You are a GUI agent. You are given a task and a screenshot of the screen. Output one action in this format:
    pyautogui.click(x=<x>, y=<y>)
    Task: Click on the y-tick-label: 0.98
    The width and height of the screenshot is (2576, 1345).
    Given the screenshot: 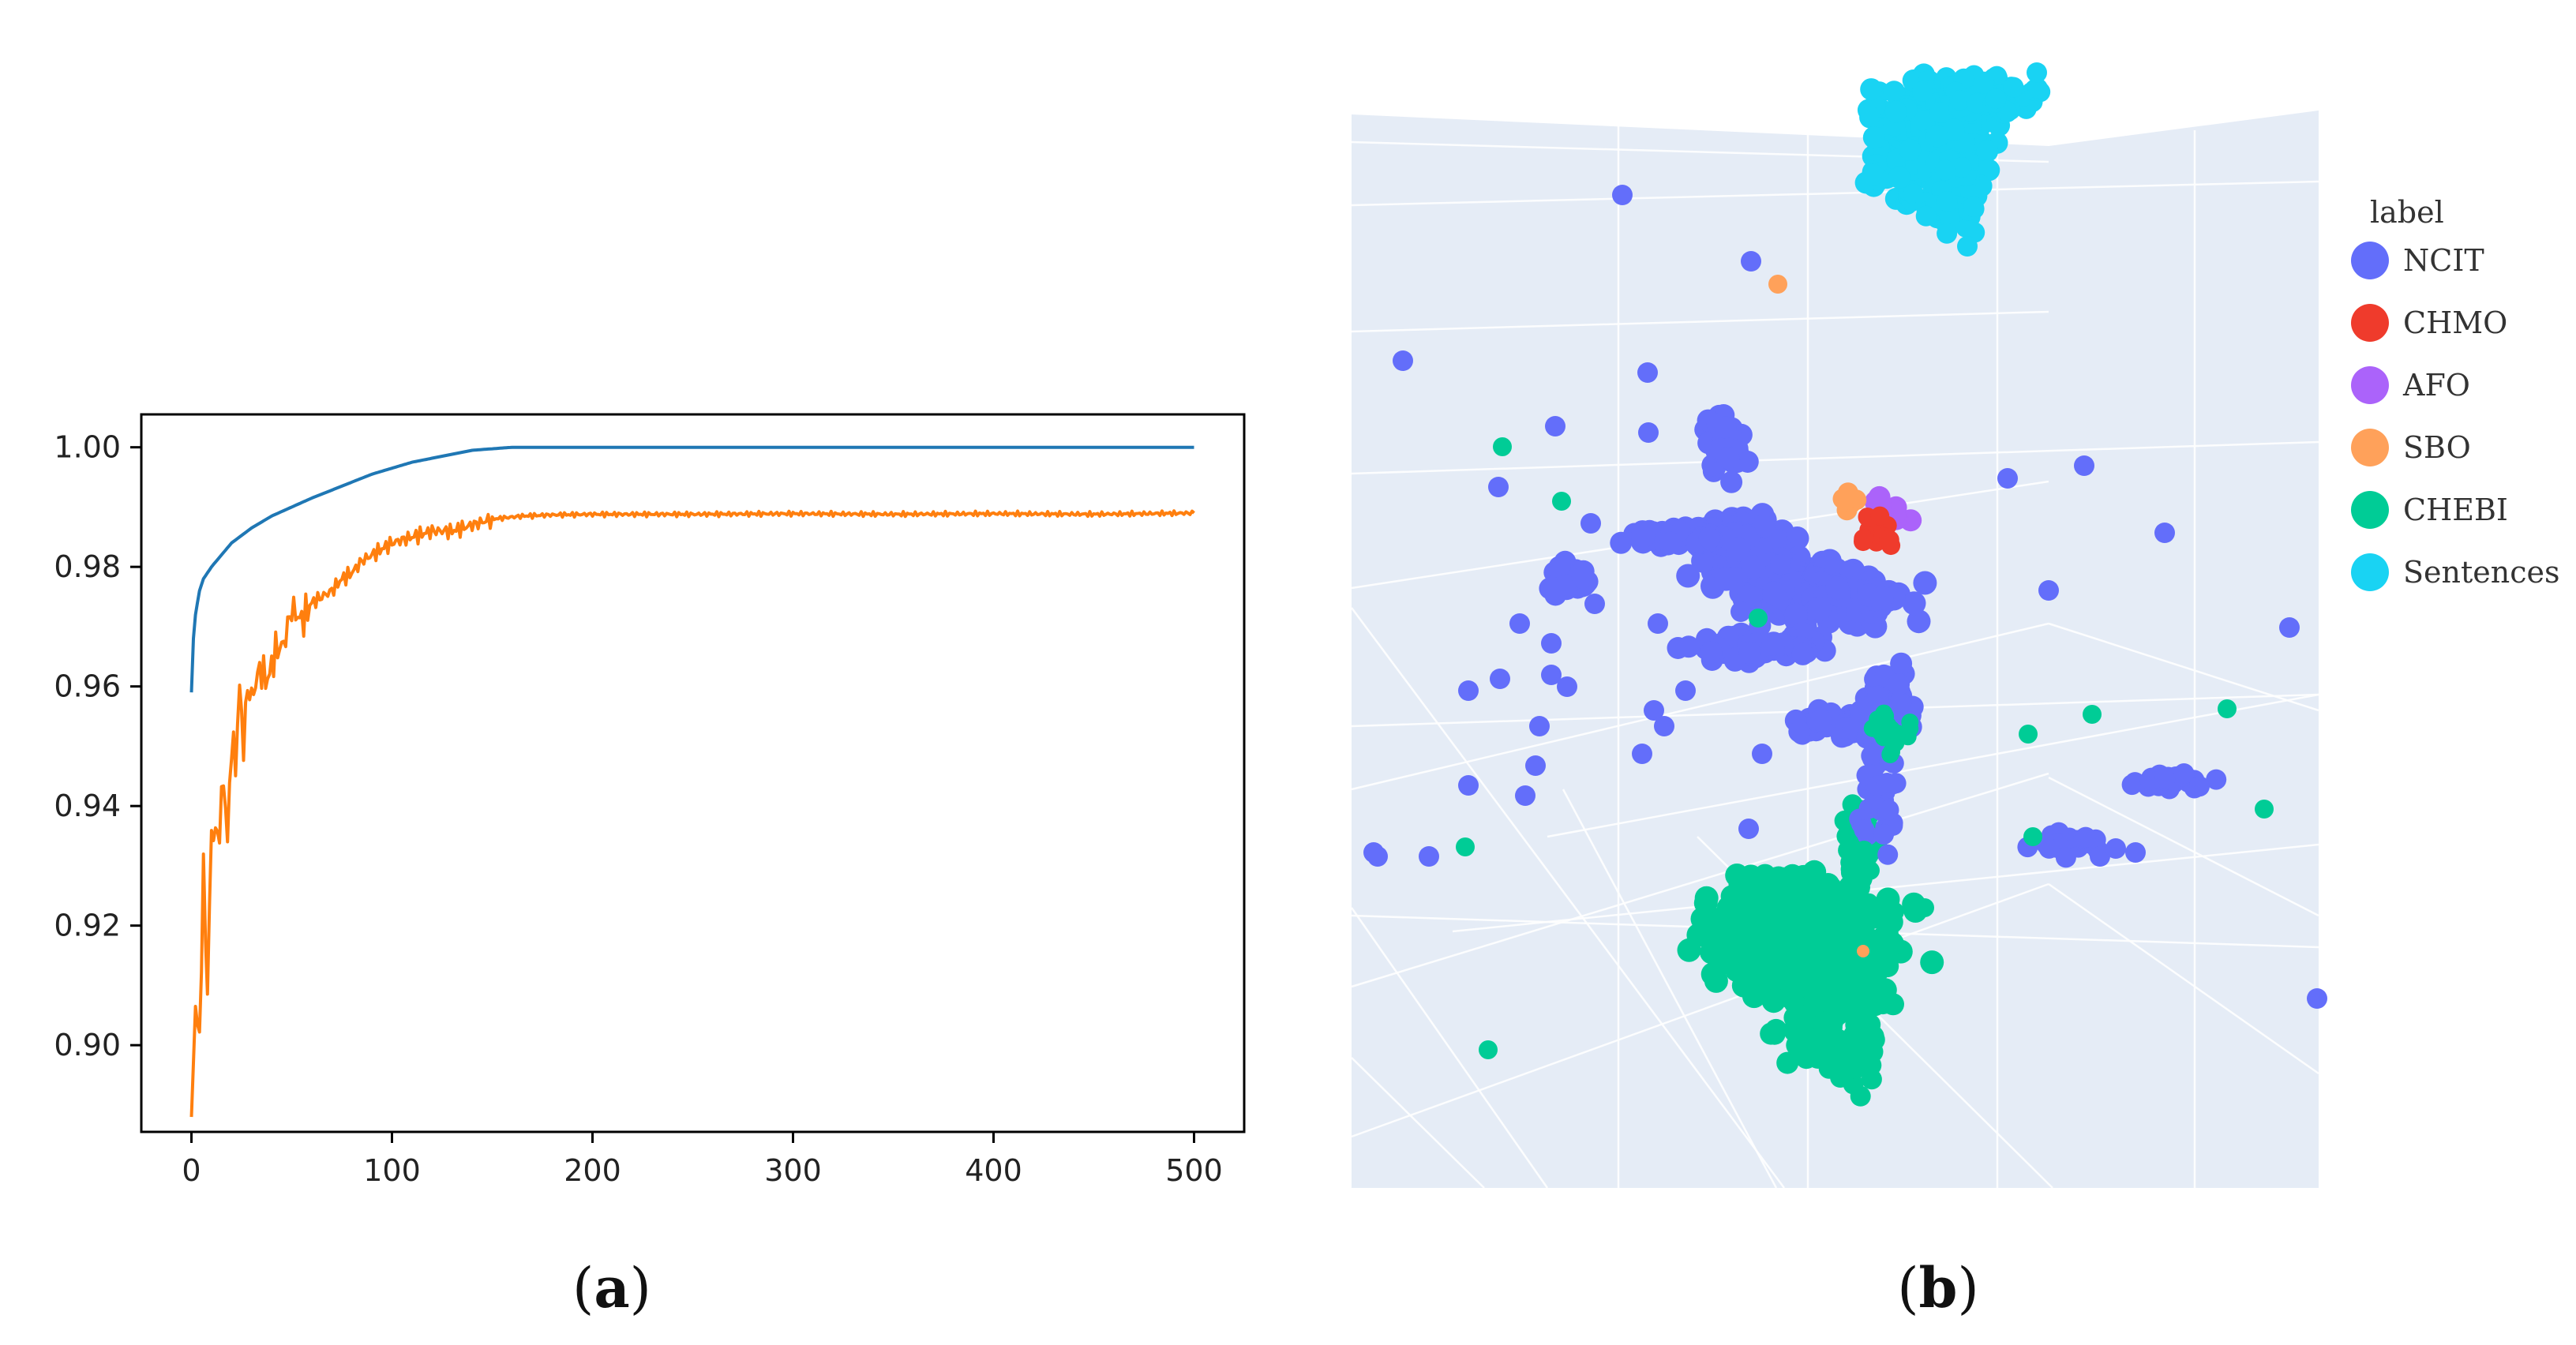 What is the action you would take?
    pyautogui.click(x=87, y=566)
    